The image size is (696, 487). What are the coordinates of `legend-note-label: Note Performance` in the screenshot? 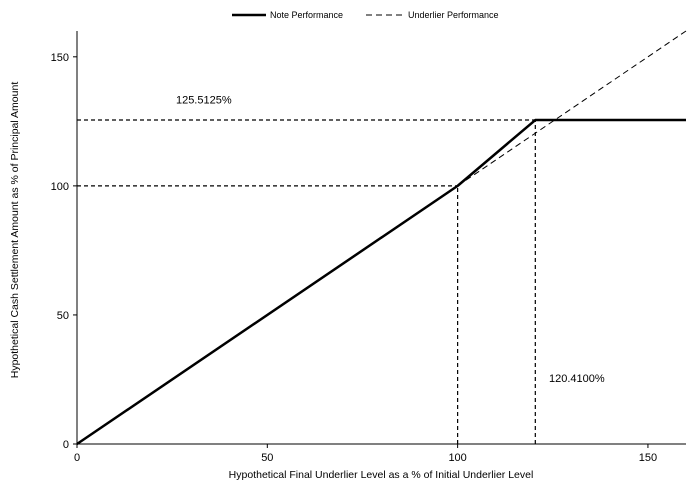 It's located at (306, 15).